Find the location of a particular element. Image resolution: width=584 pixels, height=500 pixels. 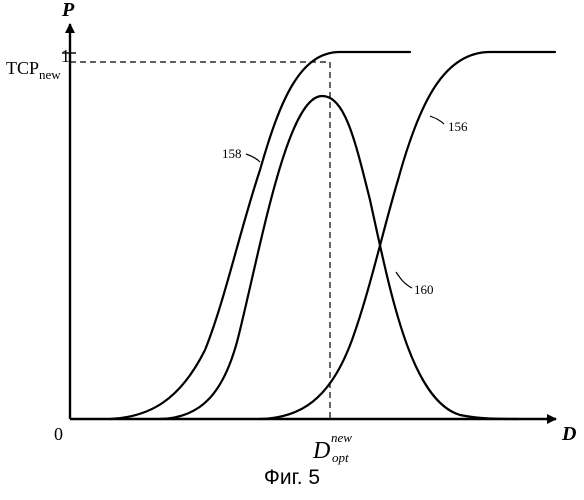

tcp-new-label: TCPnew is located at coordinates (33, 70).